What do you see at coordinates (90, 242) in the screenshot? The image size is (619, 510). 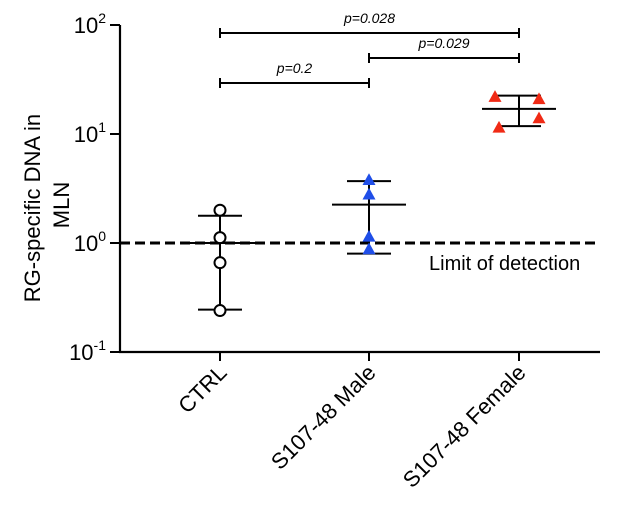 I see `y-tick-label: 10⁰` at bounding box center [90, 242].